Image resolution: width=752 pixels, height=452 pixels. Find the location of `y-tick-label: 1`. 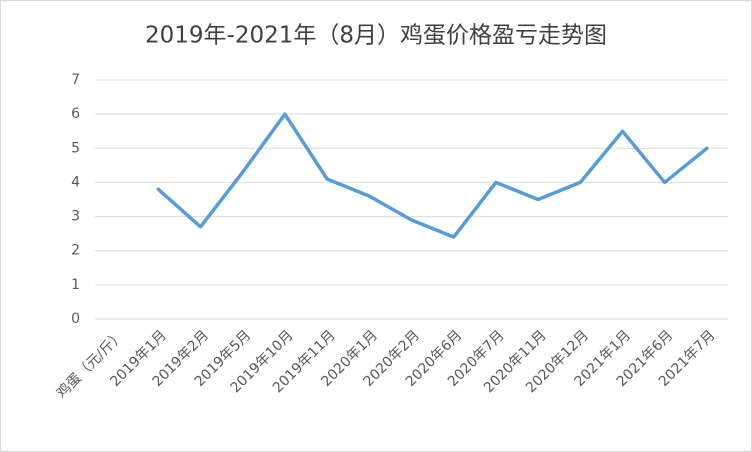

y-tick-label: 1 is located at coordinates (75, 285).